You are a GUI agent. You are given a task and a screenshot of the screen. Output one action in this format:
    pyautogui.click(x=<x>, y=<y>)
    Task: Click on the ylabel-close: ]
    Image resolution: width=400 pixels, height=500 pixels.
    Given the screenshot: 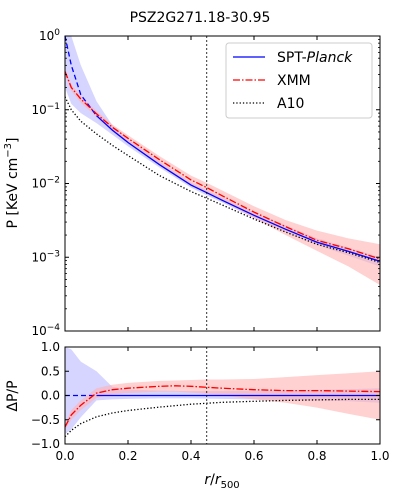 What is the action you would take?
    pyautogui.click(x=13, y=139)
    